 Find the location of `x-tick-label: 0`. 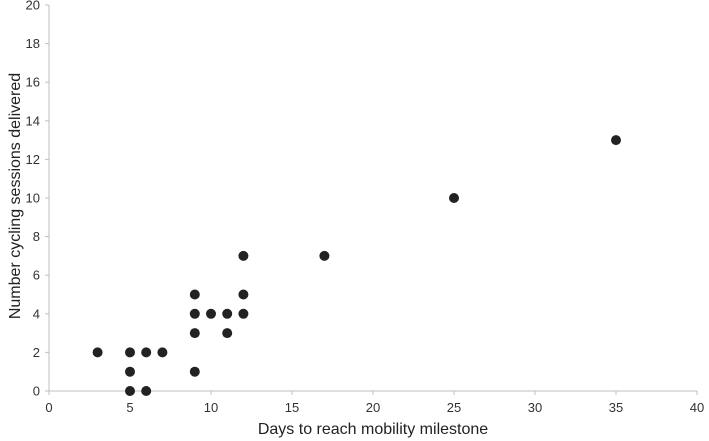

x-tick-label: 0 is located at coordinates (48, 407).